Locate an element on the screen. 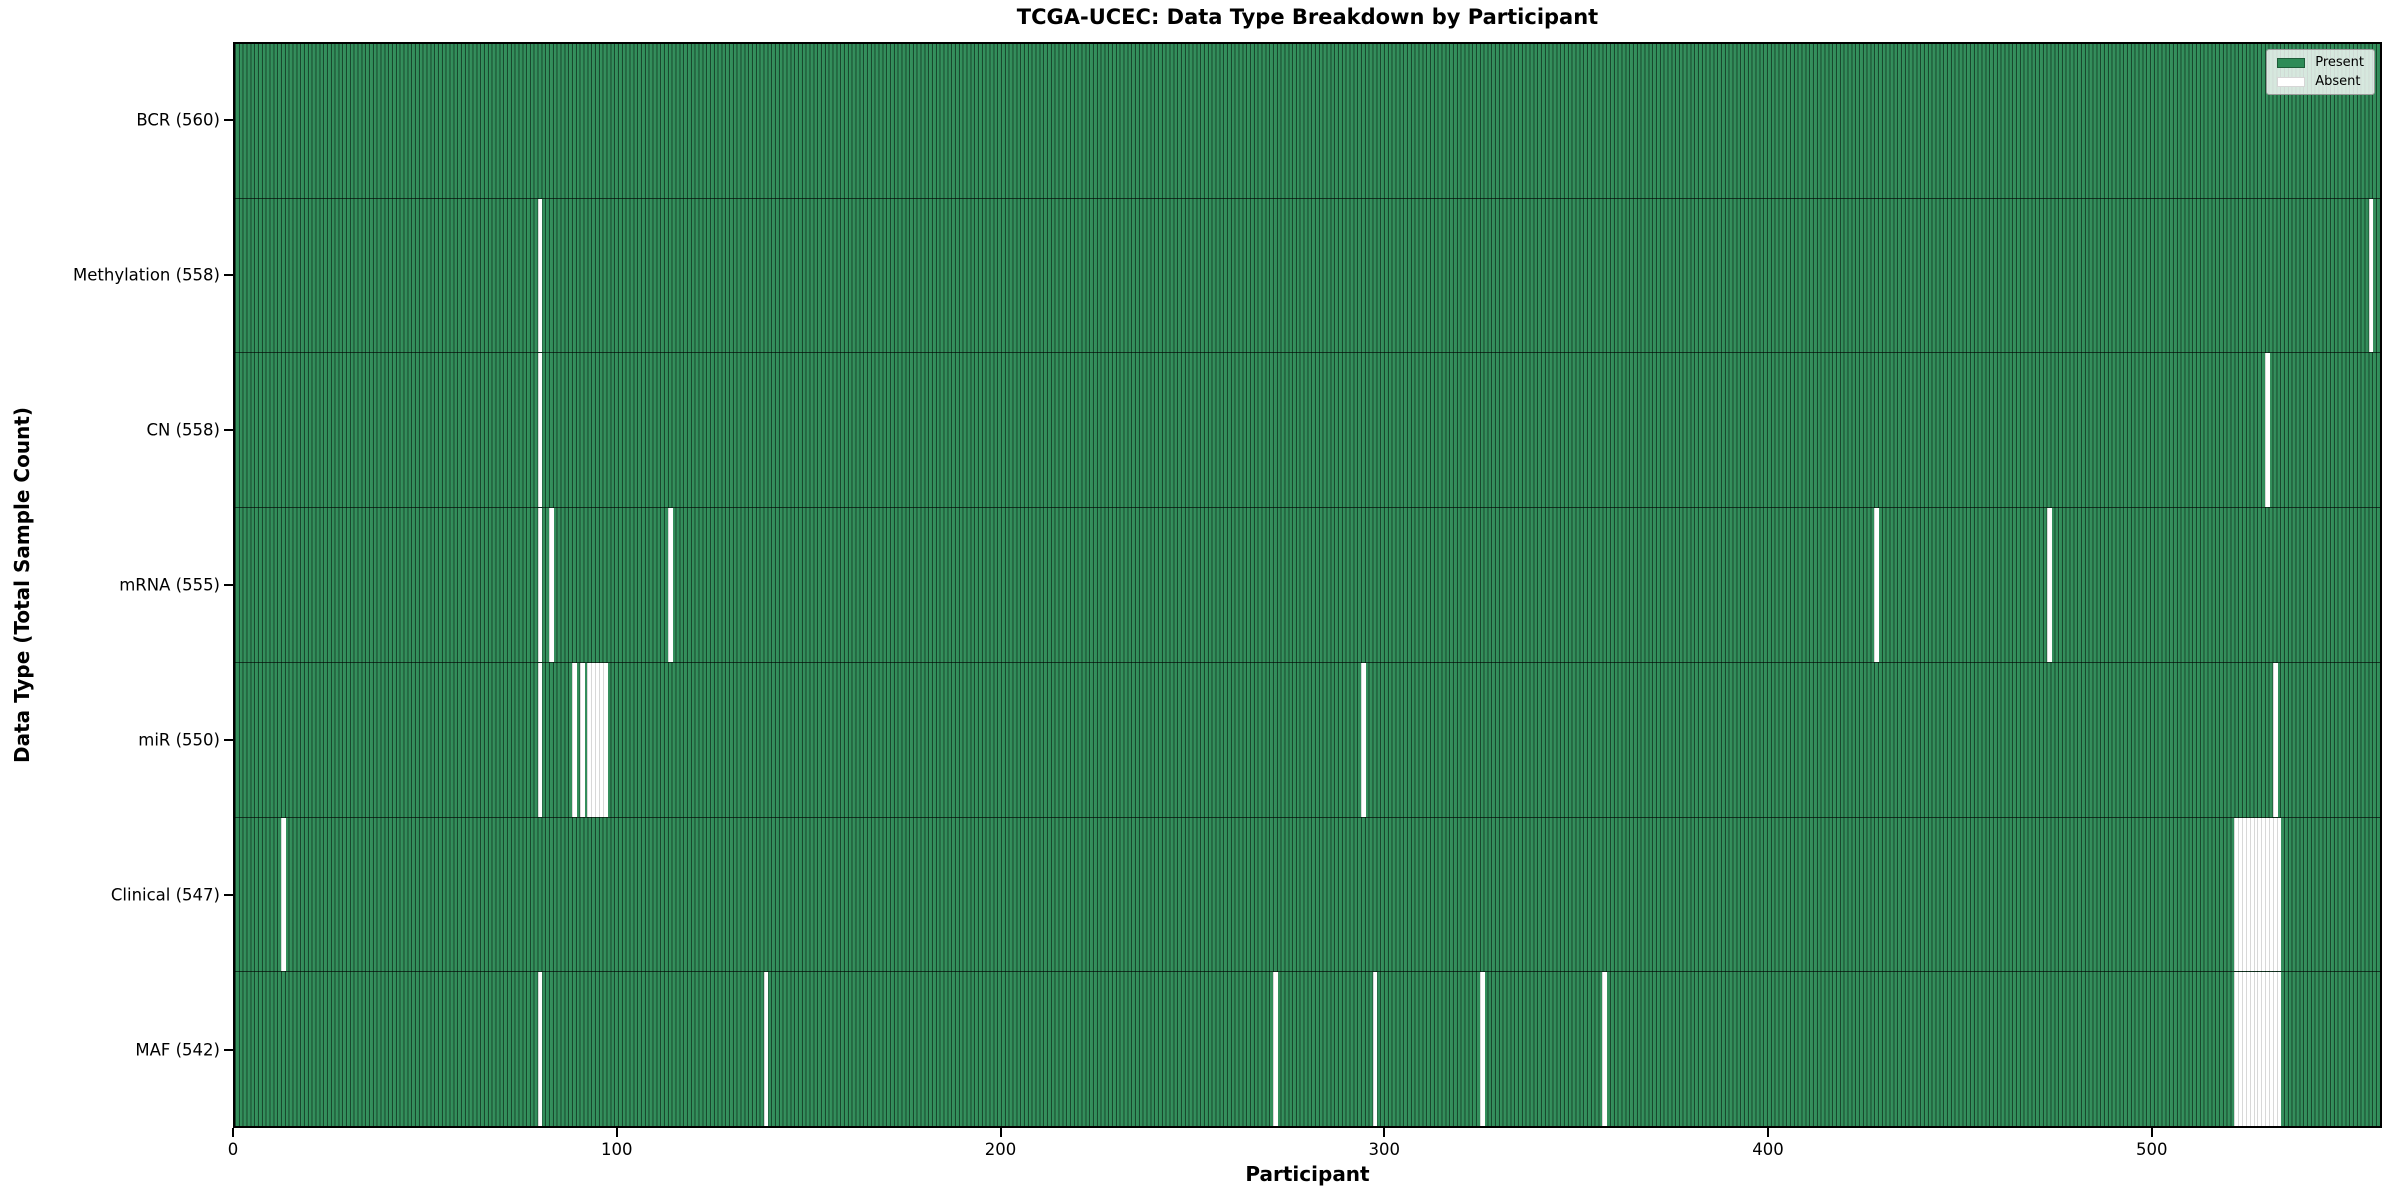  absent-swatch-icon is located at coordinates (2291, 81).